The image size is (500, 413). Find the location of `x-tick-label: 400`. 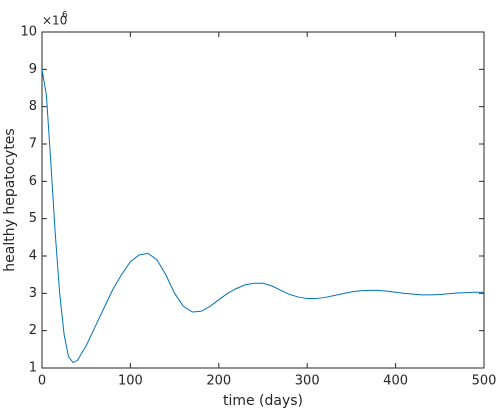

x-tick-label: 400 is located at coordinates (395, 381).